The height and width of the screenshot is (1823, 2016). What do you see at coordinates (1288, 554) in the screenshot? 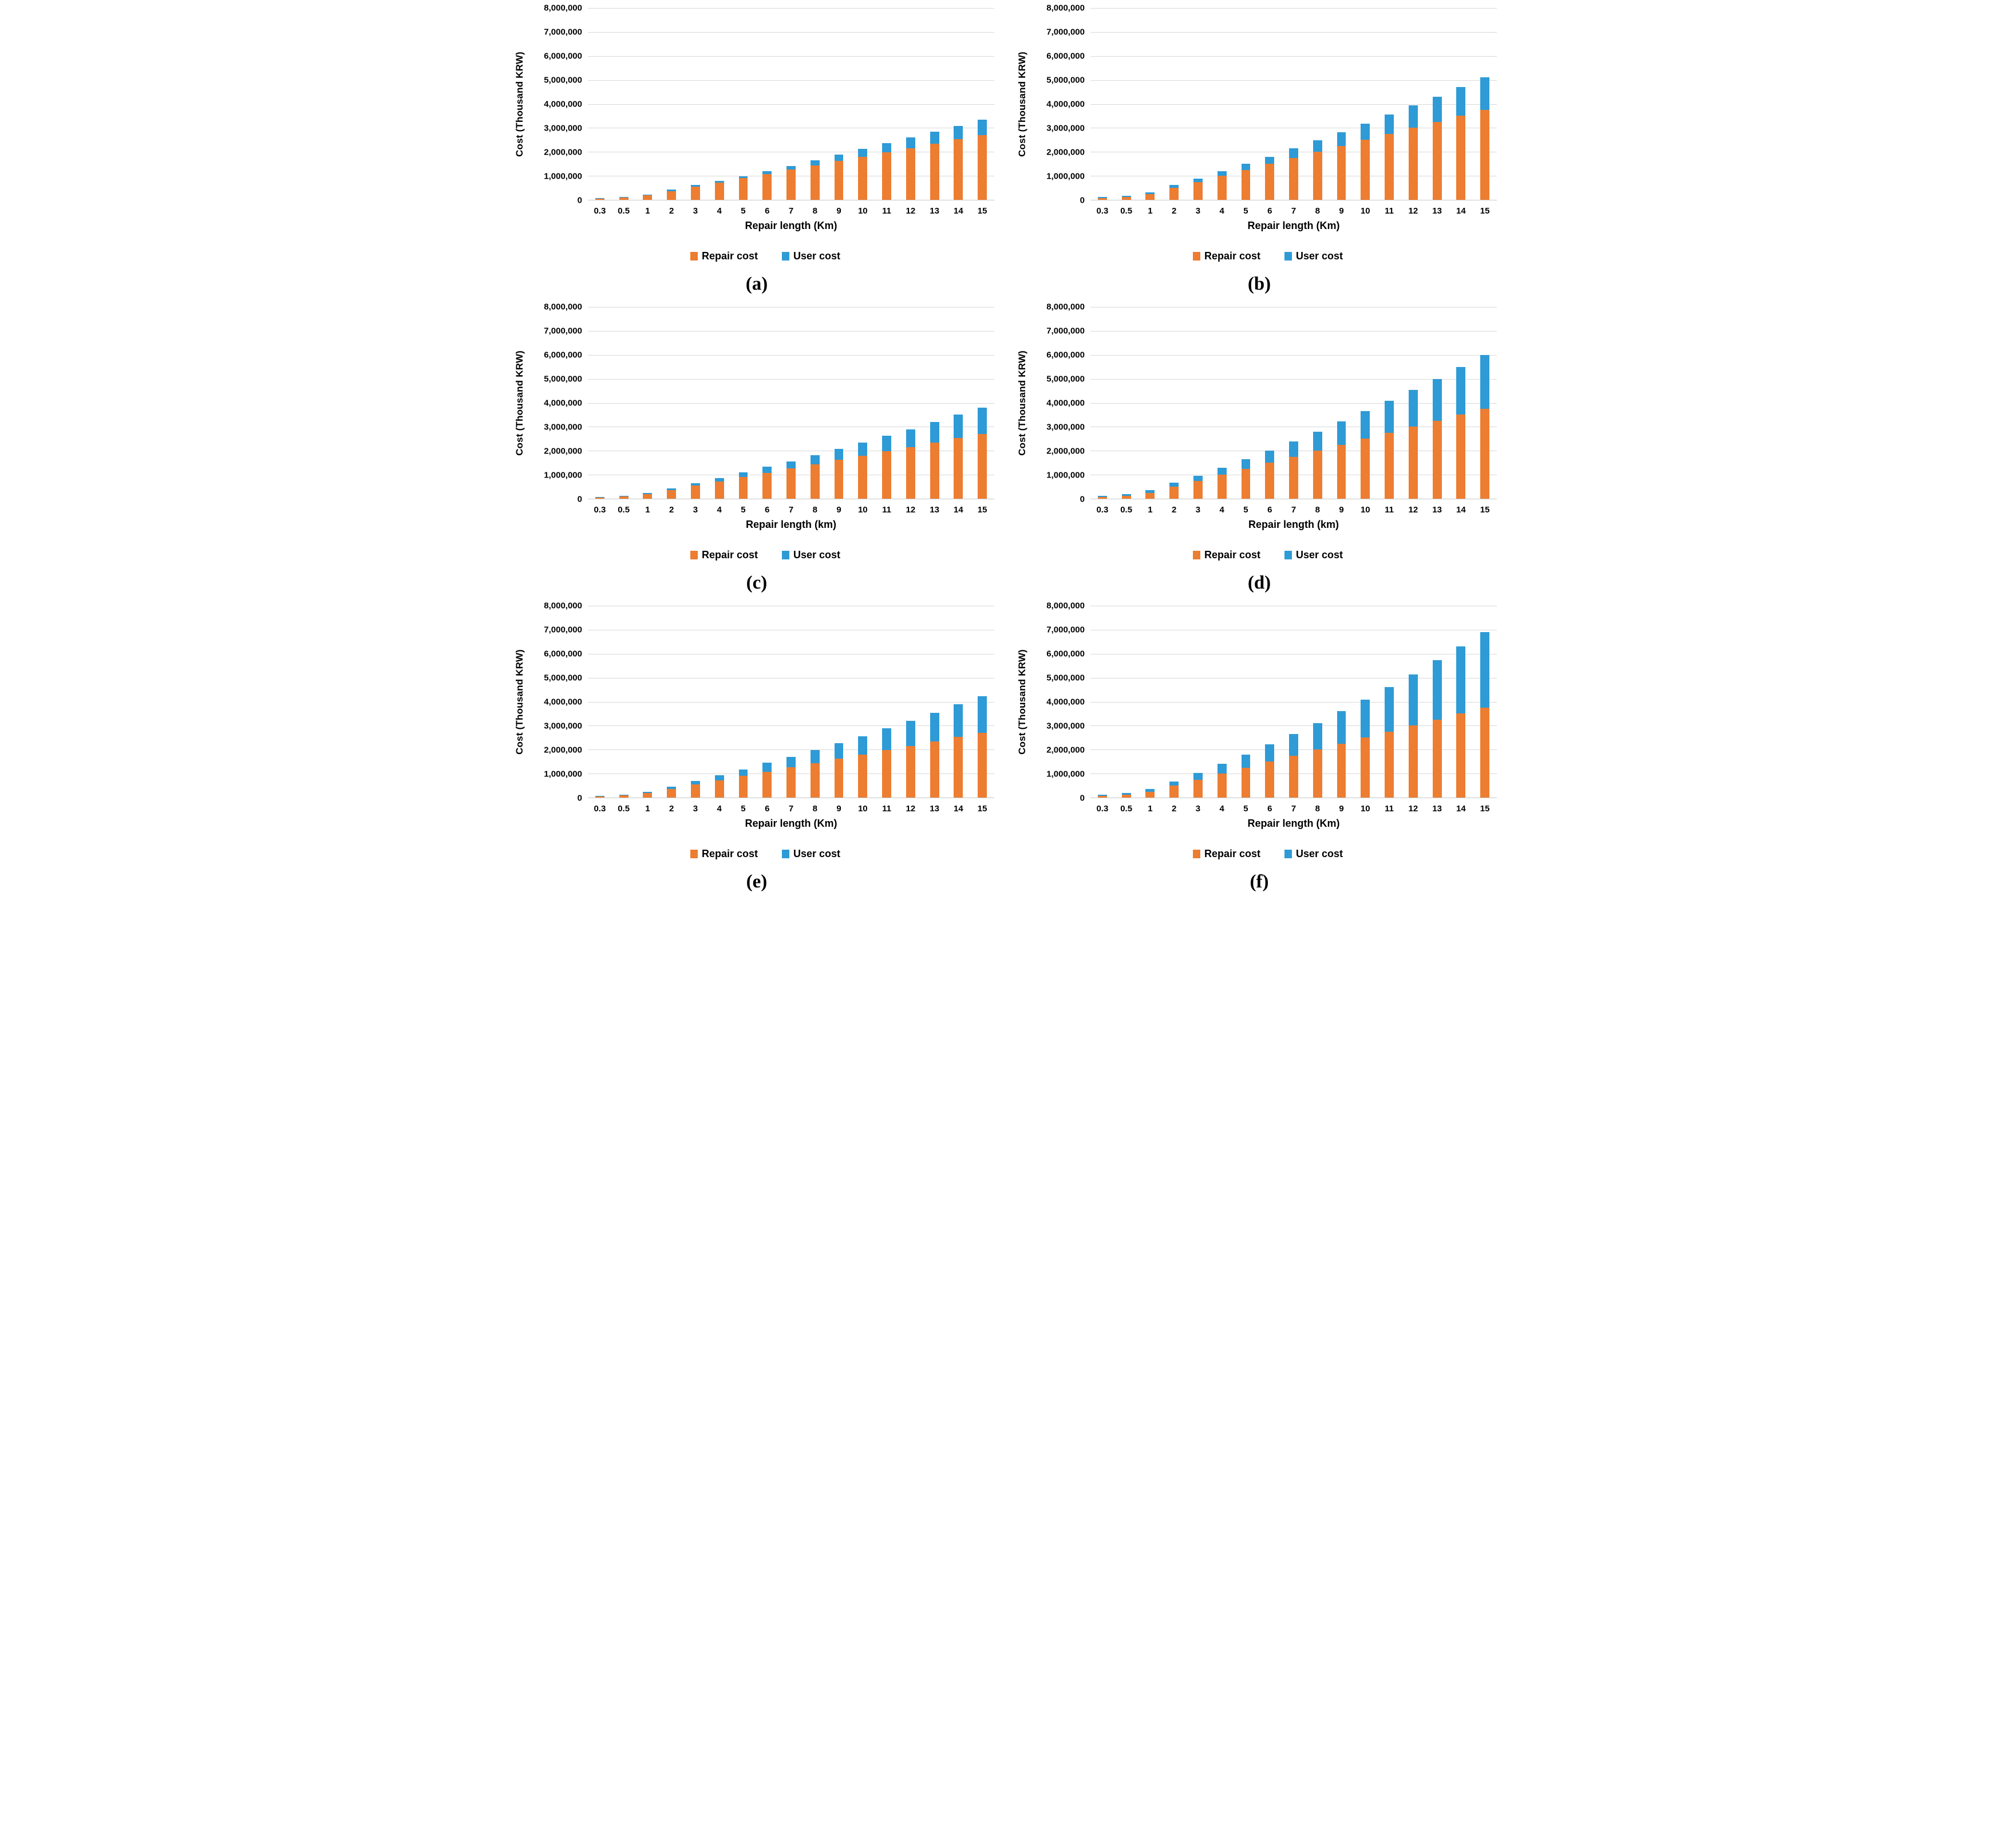
I see `user-cost-swatch` at bounding box center [1288, 554].